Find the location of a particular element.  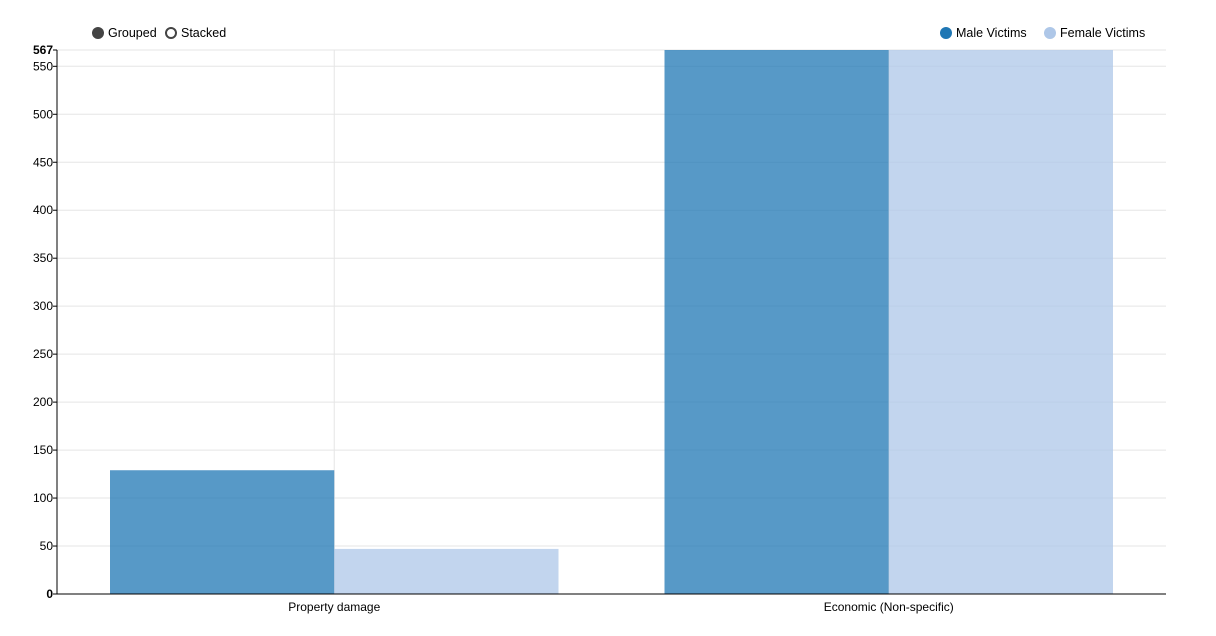

legend-male-victims: Male Victims is located at coordinates (983, 33).